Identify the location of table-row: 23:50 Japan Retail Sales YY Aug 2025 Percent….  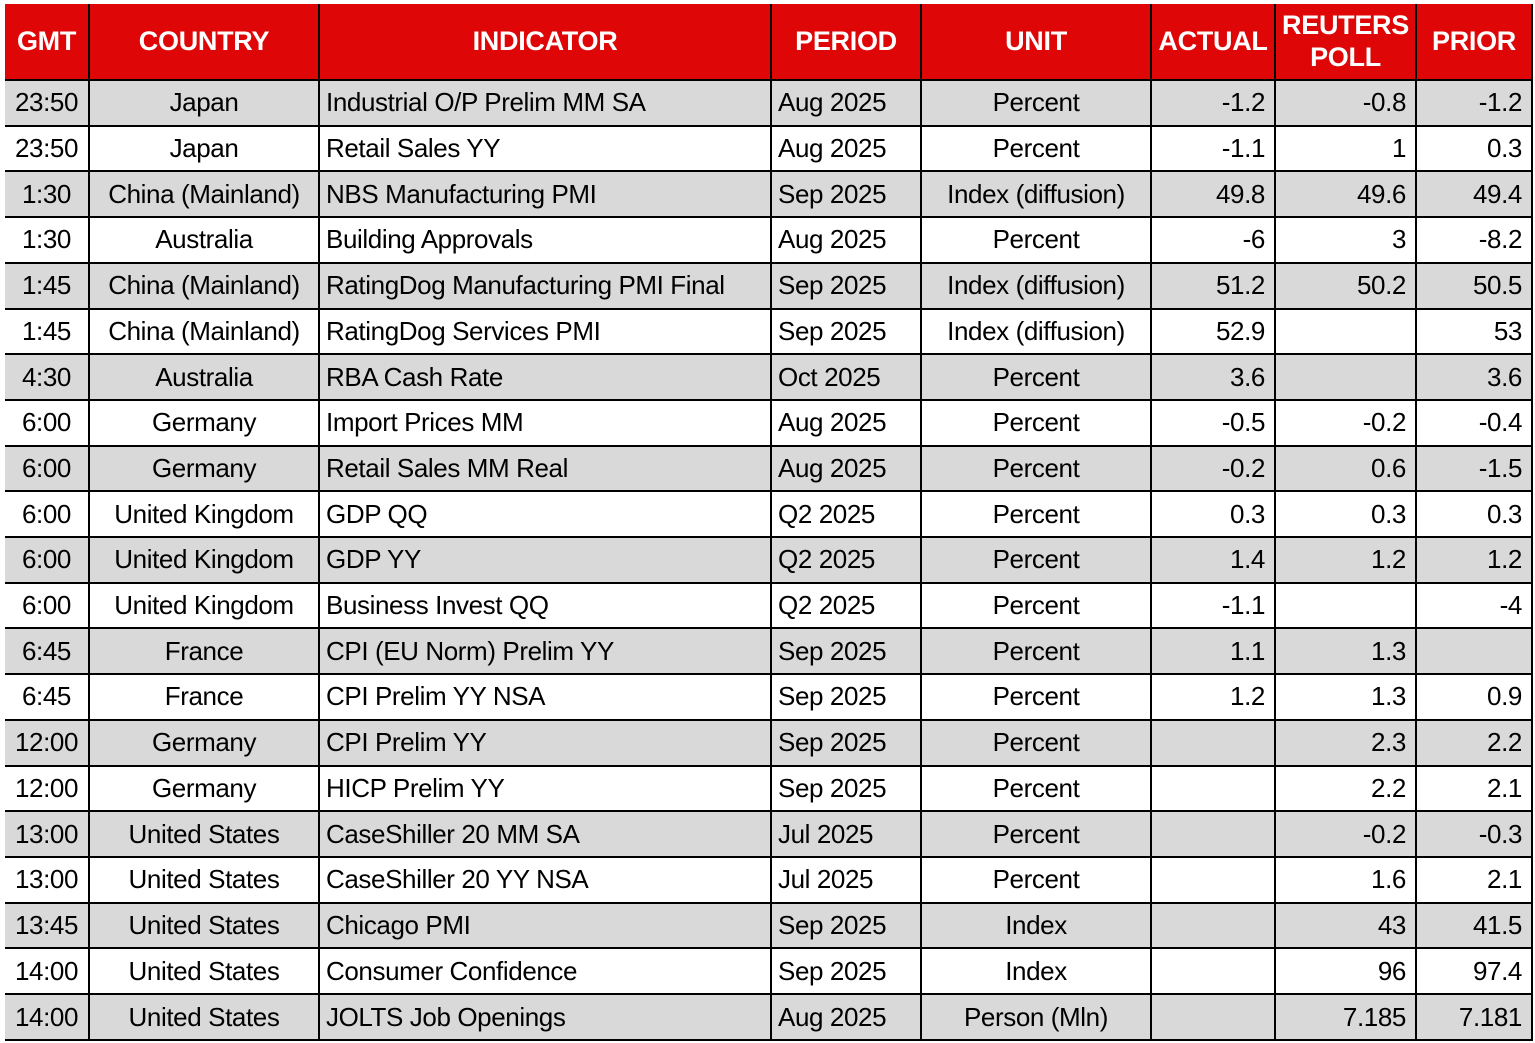
(769, 149).